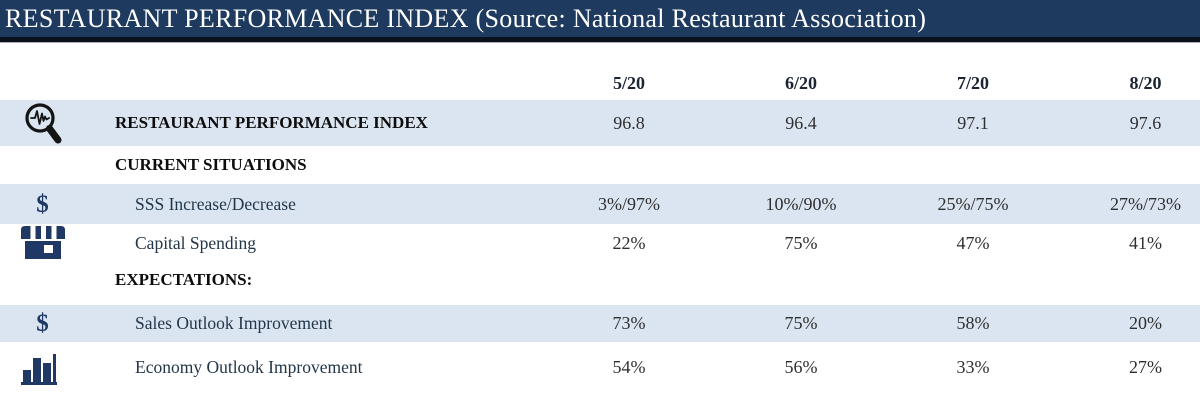  Describe the element at coordinates (973, 366) in the screenshot. I see `cell-value: 33%` at that location.